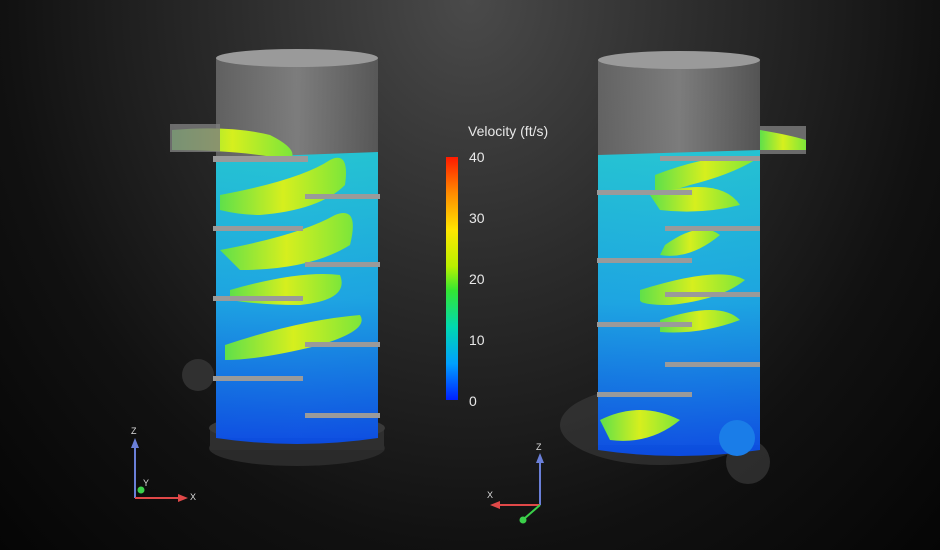  What do you see at coordinates (490, 495) in the screenshot?
I see `right-axis-x-label: X` at bounding box center [490, 495].